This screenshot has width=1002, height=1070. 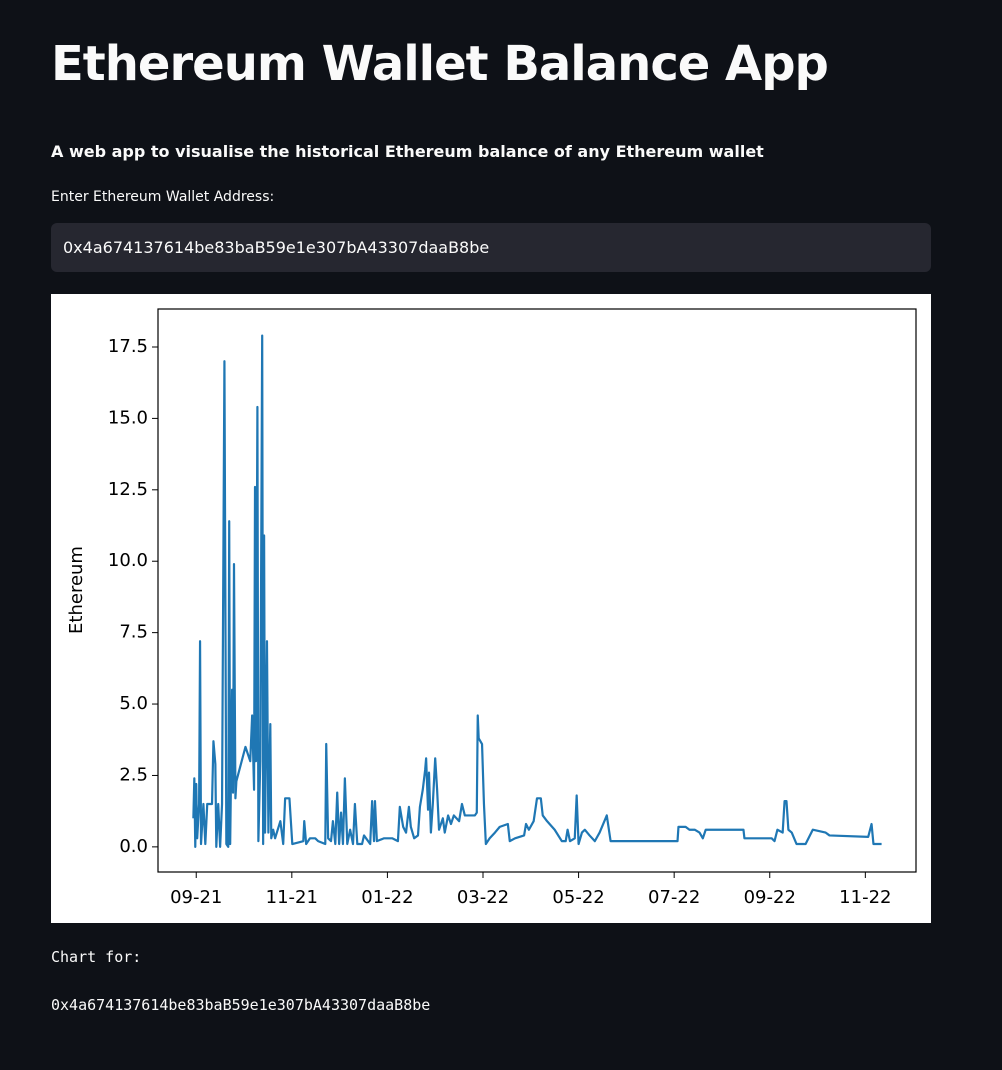 I want to click on y-tick-label: 7.5, so click(x=133, y=632).